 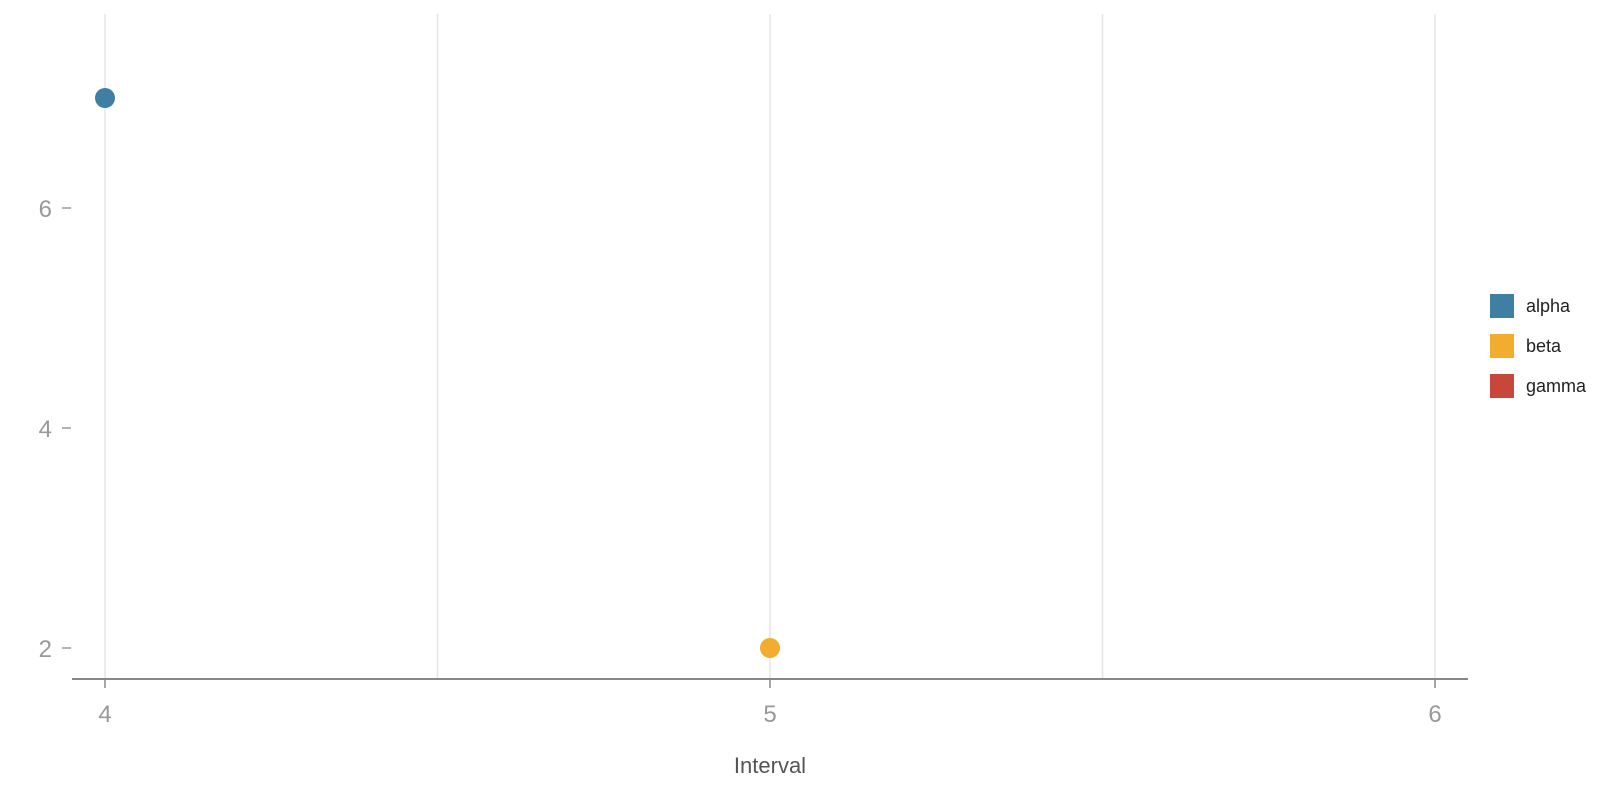 What do you see at coordinates (1434, 714) in the screenshot?
I see `x-tick-label: 6` at bounding box center [1434, 714].